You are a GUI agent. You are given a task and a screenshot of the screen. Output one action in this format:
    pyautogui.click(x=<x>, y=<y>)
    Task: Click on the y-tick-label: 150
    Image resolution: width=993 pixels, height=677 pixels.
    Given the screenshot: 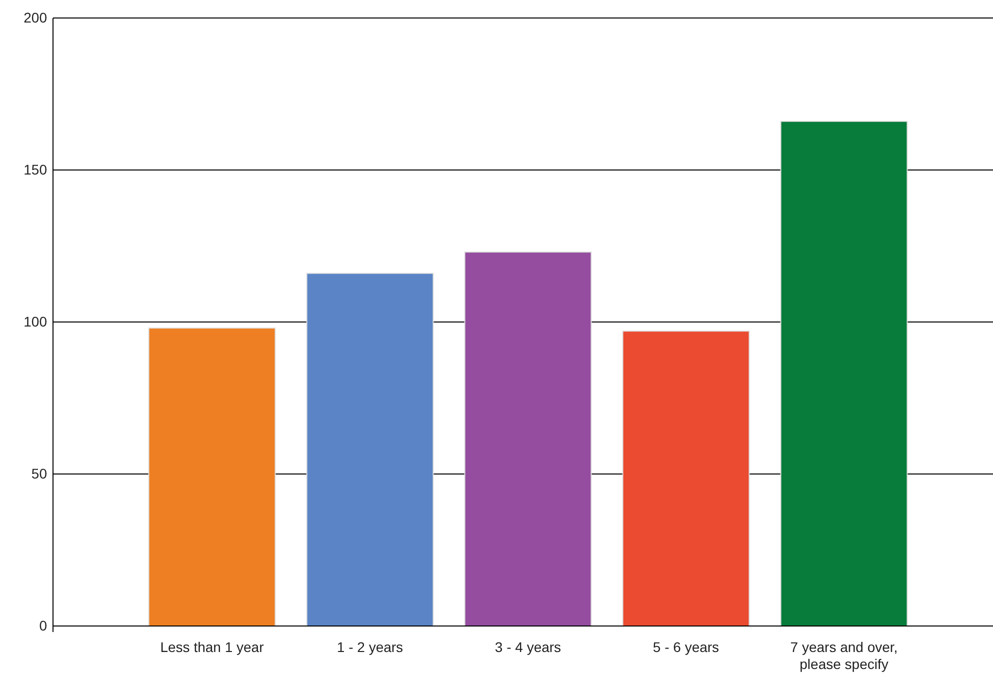 What is the action you would take?
    pyautogui.click(x=36, y=169)
    